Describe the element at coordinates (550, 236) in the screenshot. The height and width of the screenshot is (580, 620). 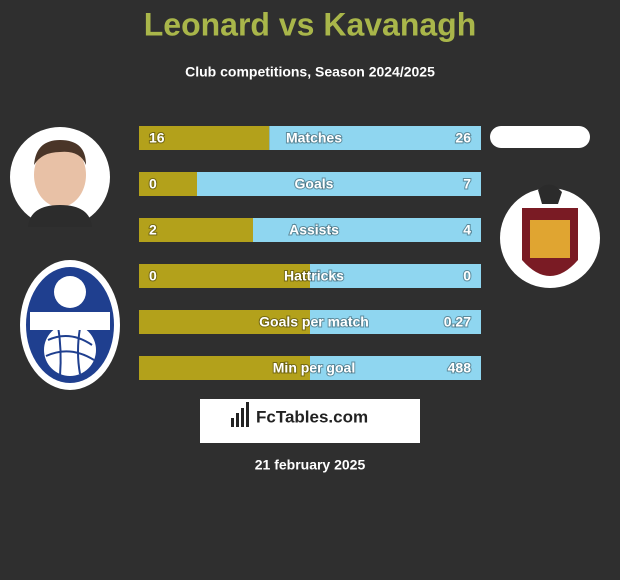
I see `right-club-logo` at that location.